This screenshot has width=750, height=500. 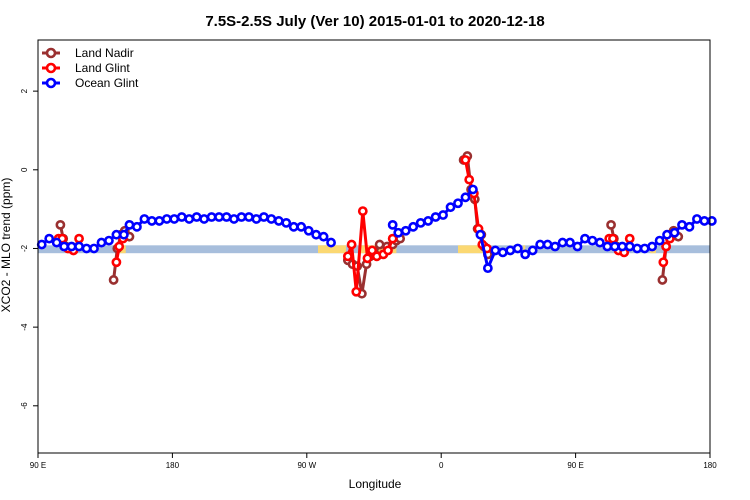 I want to click on y-tick-label: -4, so click(x=24, y=327).